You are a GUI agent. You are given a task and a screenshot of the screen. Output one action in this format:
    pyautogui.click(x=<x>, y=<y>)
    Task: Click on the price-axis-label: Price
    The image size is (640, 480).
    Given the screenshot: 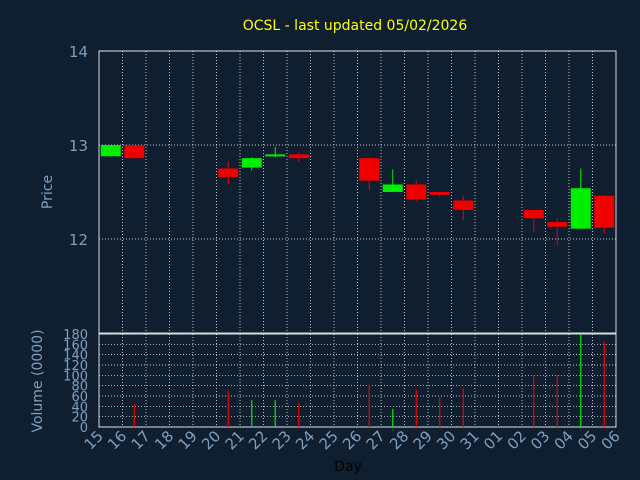 What is the action you would take?
    pyautogui.click(x=48, y=192)
    